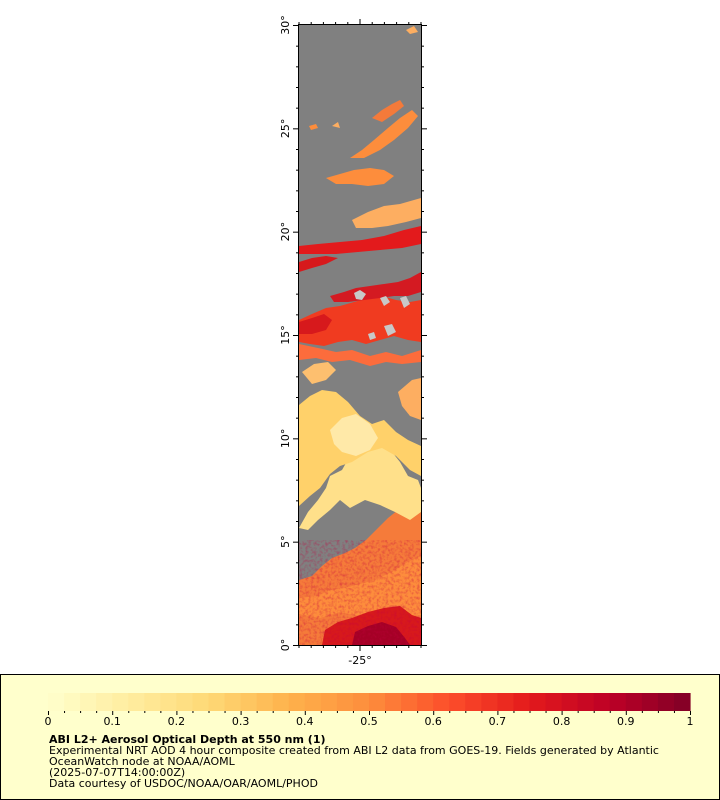  I want to click on lat-tick-label: 20°, so click(285, 232).